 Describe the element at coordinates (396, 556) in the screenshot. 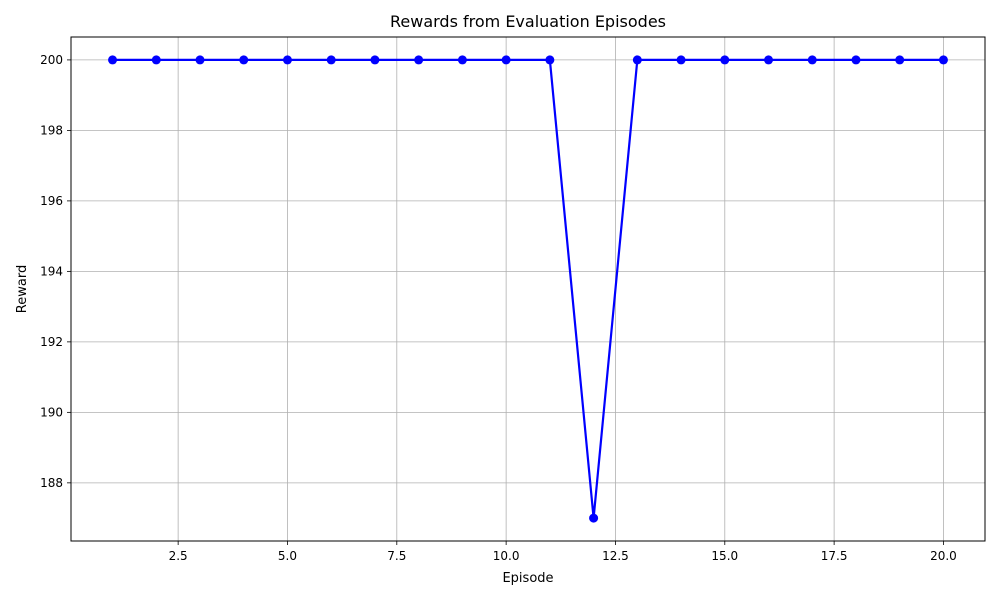

I see `x-tick-label: 7.5` at that location.